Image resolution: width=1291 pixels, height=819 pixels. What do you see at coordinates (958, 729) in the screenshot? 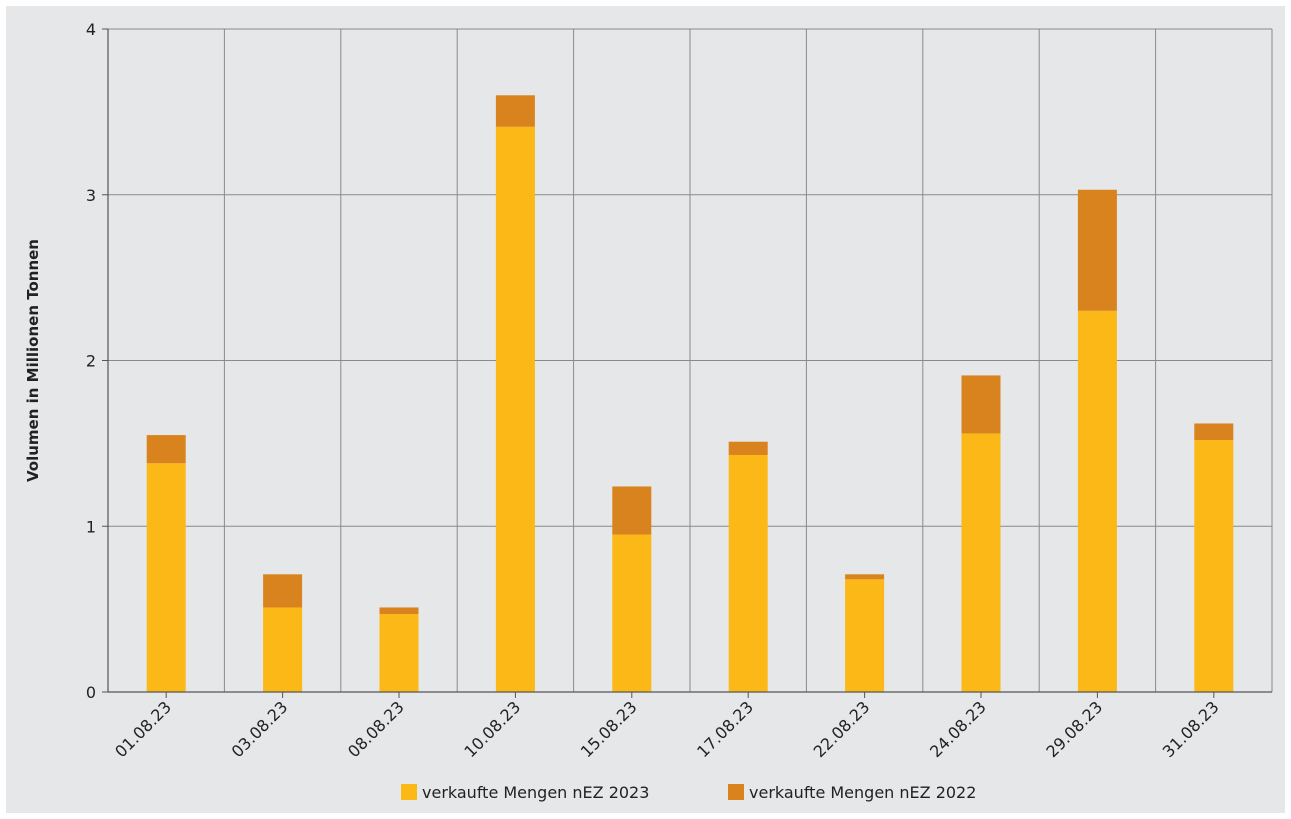
I see `x-tick-label: 24.08.23` at bounding box center [958, 729].